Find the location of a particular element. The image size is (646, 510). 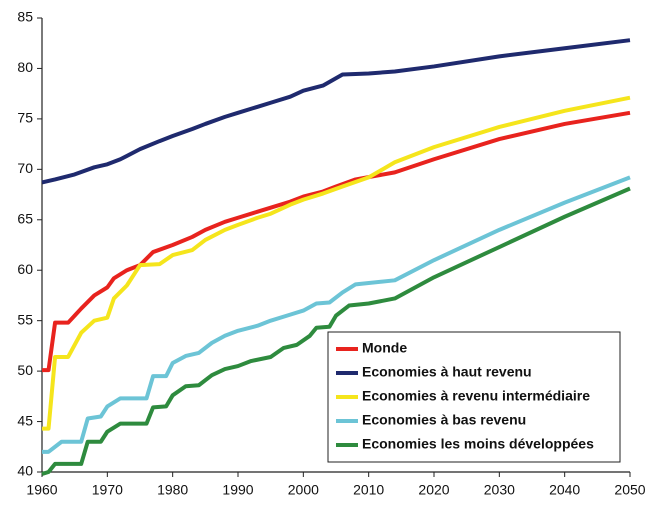

x-tick-label: 1990 is located at coordinates (237, 490).